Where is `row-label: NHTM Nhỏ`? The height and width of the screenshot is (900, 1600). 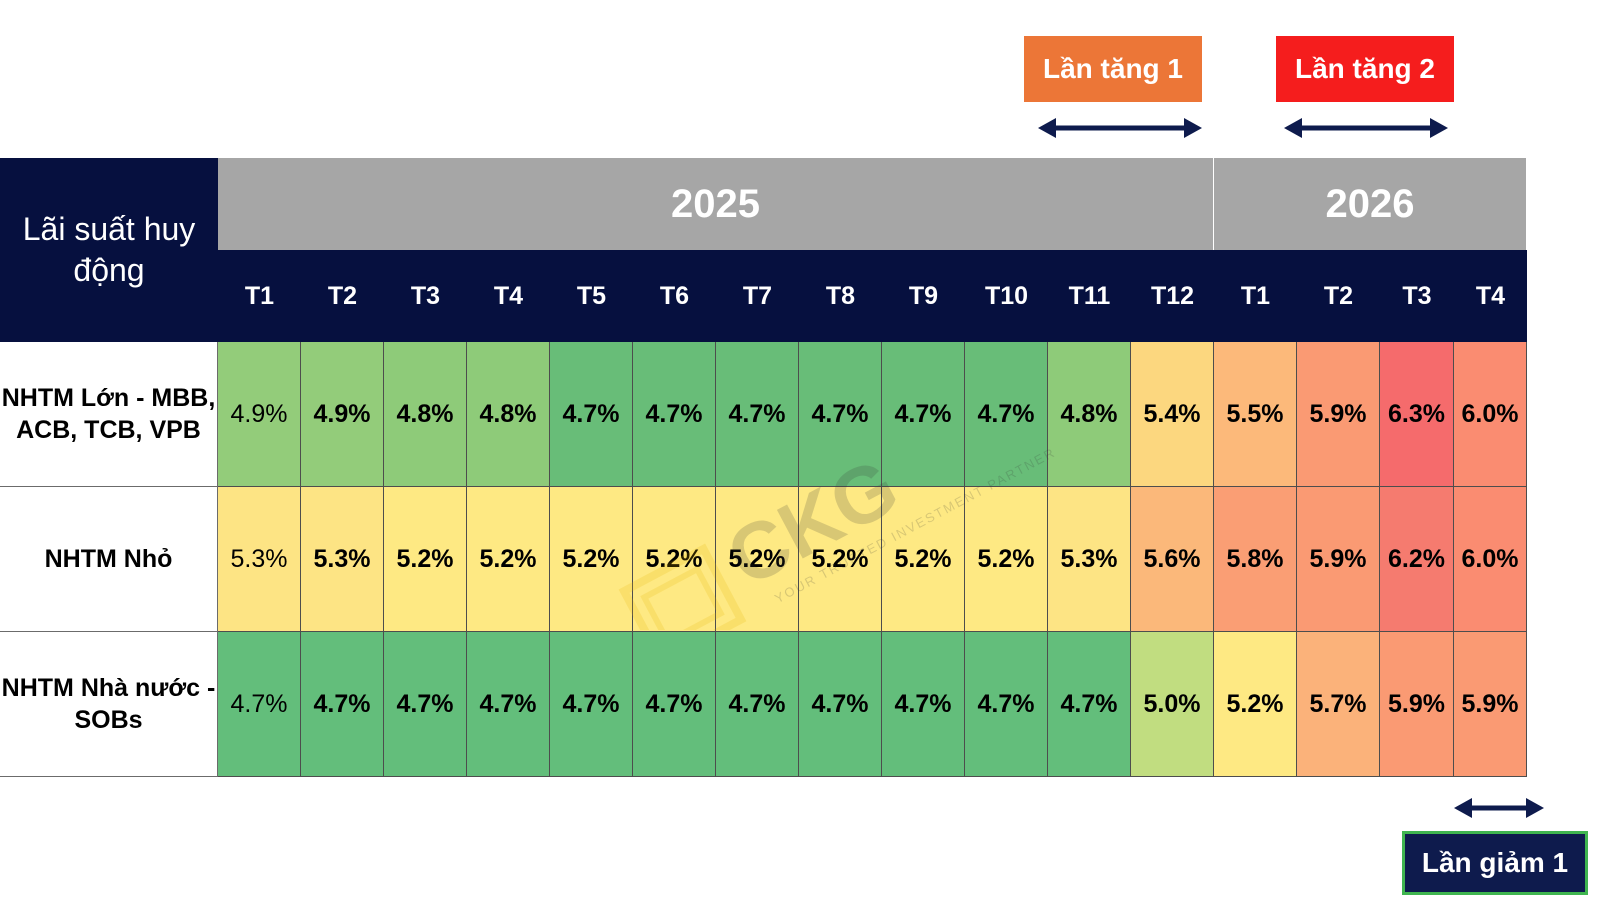
row-label: NHTM Nhỏ is located at coordinates (109, 559).